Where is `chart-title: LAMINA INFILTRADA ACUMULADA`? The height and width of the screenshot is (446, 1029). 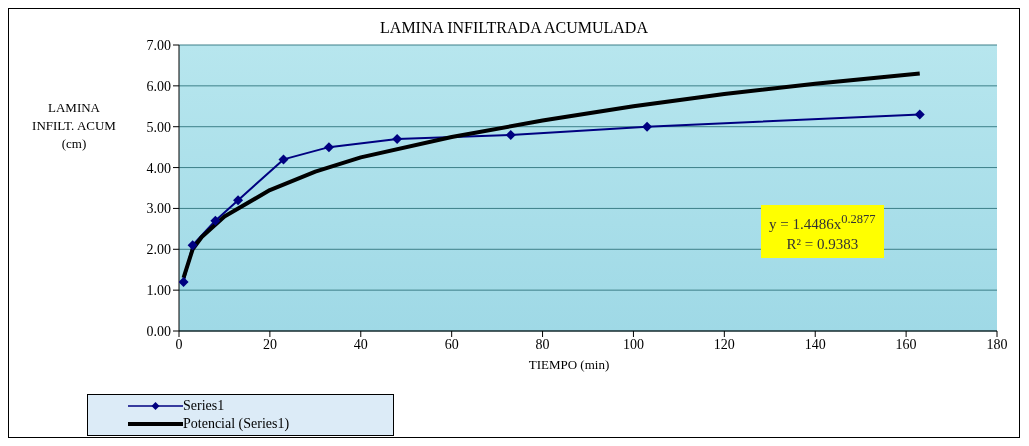
chart-title: LAMINA INFILTRADA ACUMULADA is located at coordinates (514, 28).